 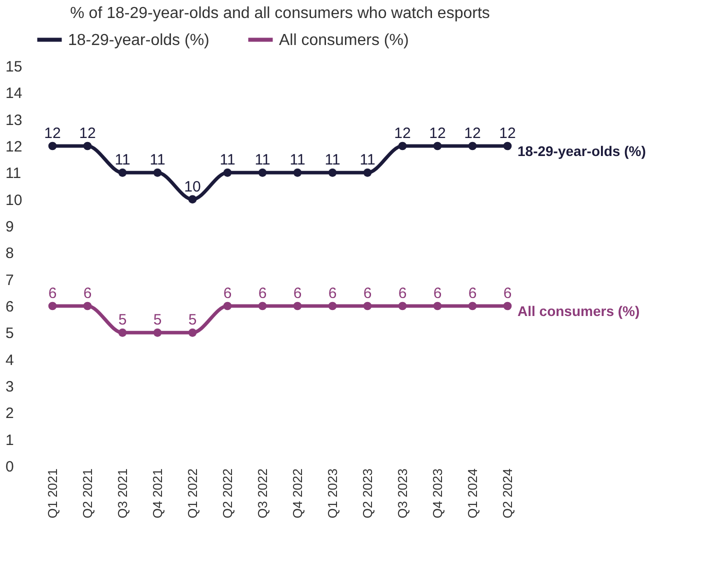 I want to click on x-tick-label: Q2 2022, so click(x=227, y=493).